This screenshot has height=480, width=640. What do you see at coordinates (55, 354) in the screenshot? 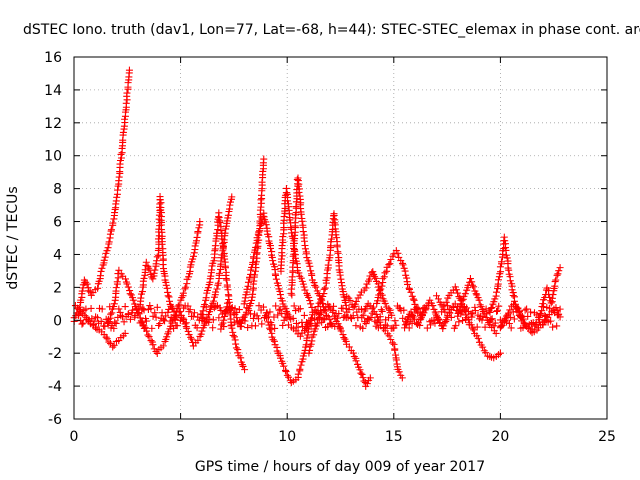
I see `y-tick-label: -2` at bounding box center [55, 354].